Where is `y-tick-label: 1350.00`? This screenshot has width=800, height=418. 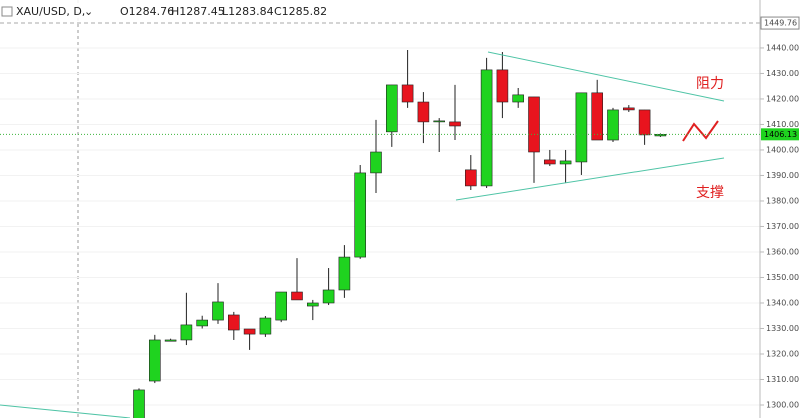 y-tick-label: 1350.00 is located at coordinates (782, 277).